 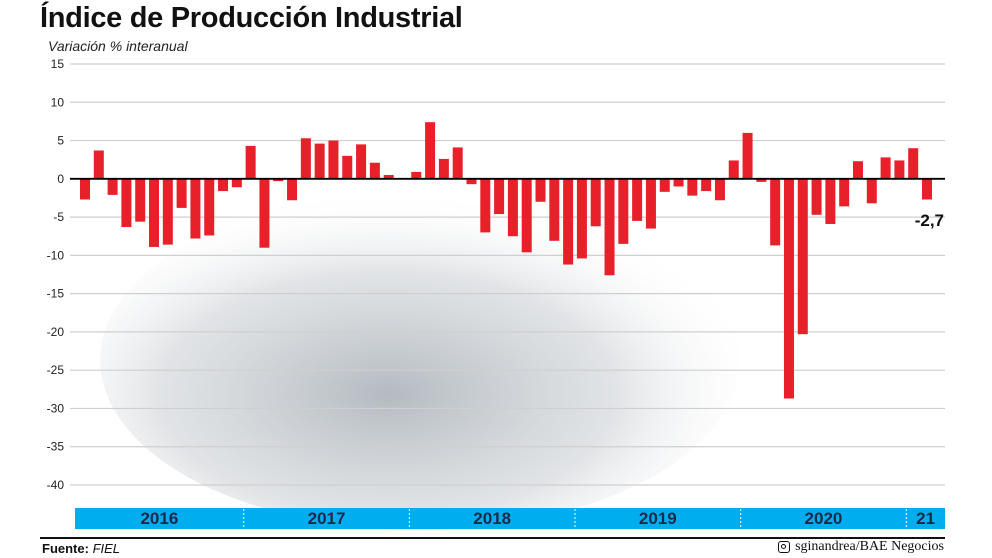 I want to click on y-tick-label: -20, so click(x=56, y=332).